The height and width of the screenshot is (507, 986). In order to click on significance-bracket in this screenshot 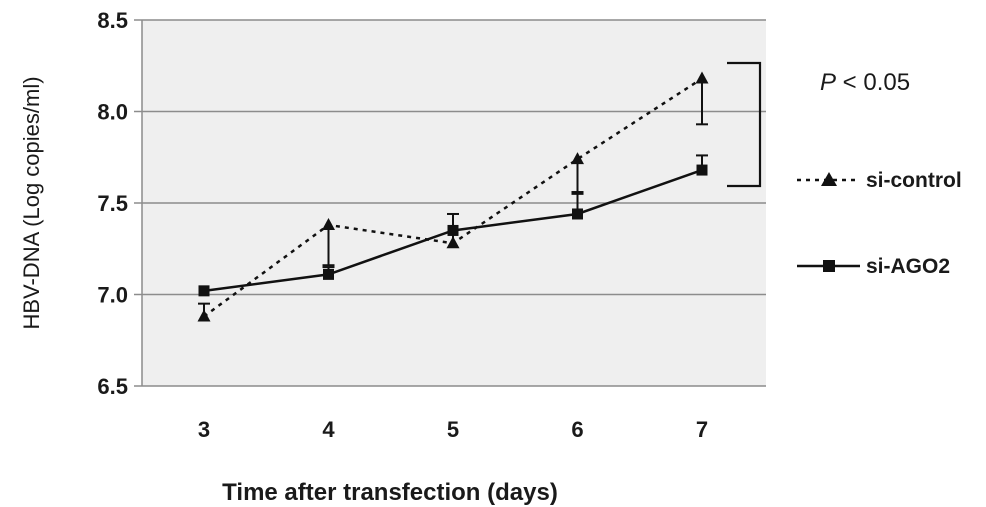, I will do `click(744, 124)`.